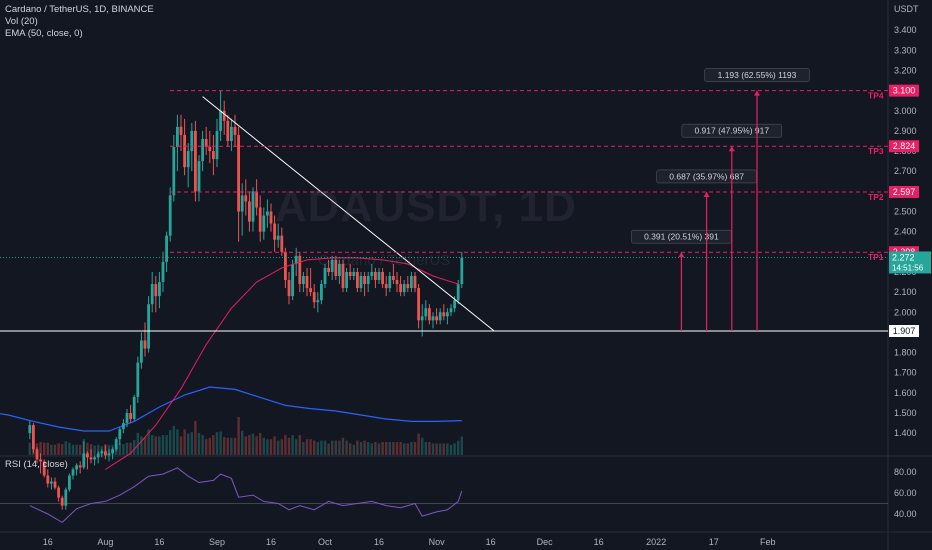 This screenshot has width=932, height=550. What do you see at coordinates (905, 171) in the screenshot?
I see `price-tick-label: 2.700` at bounding box center [905, 171].